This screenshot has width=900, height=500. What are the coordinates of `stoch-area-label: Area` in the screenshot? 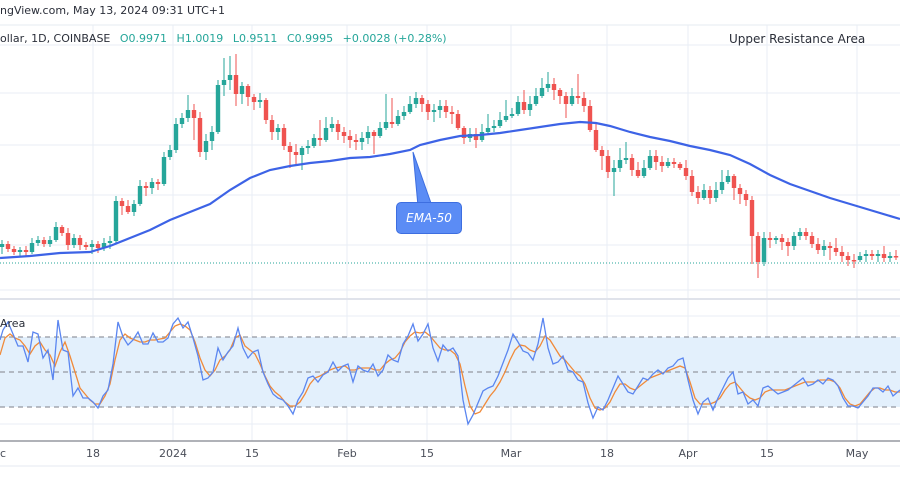 It's located at (13, 323).